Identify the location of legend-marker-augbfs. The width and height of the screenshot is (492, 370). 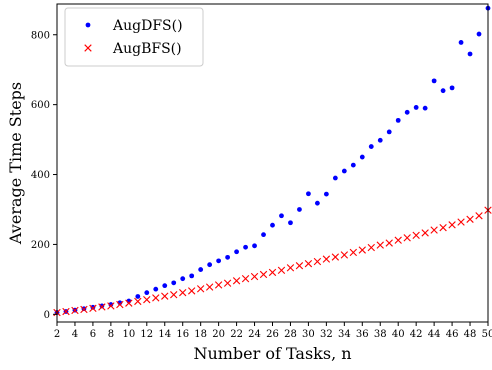
(88, 48).